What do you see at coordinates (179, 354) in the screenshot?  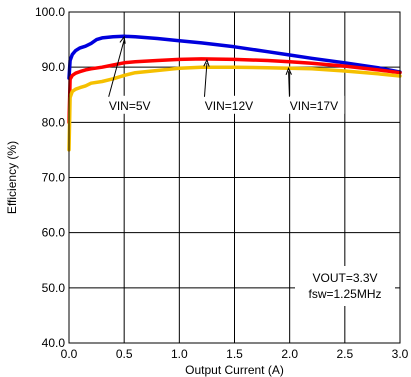 I see `x-tick-label: 1.0` at bounding box center [179, 354].